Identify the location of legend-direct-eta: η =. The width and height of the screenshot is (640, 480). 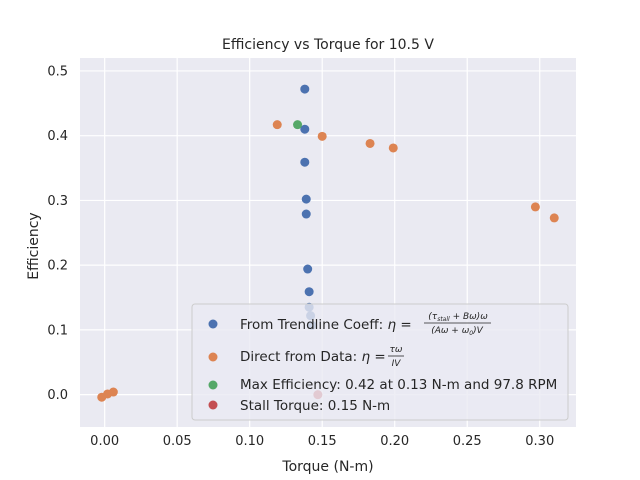
(374, 357).